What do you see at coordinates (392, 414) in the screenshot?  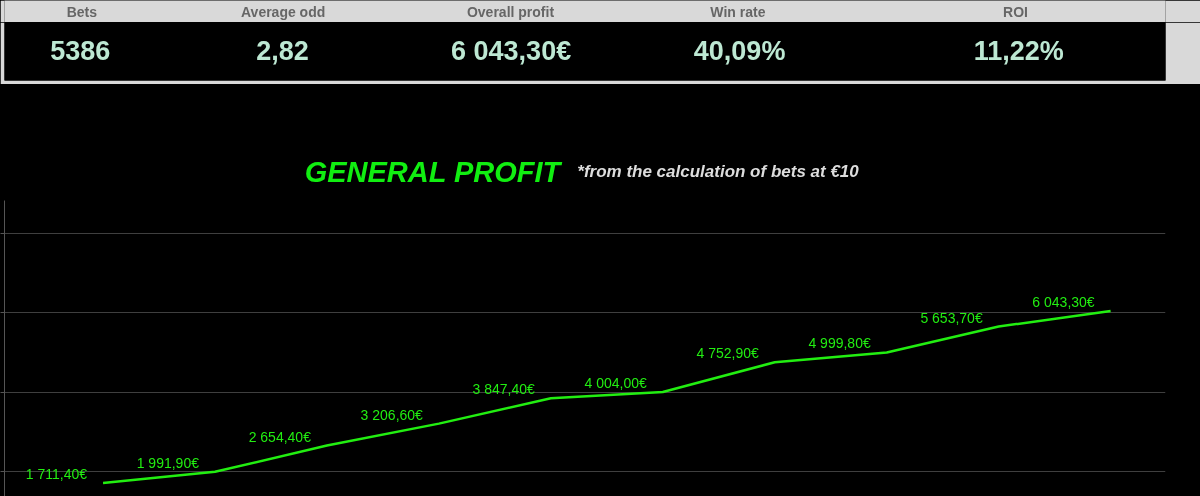 I see `data-label: 3 206,60€` at bounding box center [392, 414].